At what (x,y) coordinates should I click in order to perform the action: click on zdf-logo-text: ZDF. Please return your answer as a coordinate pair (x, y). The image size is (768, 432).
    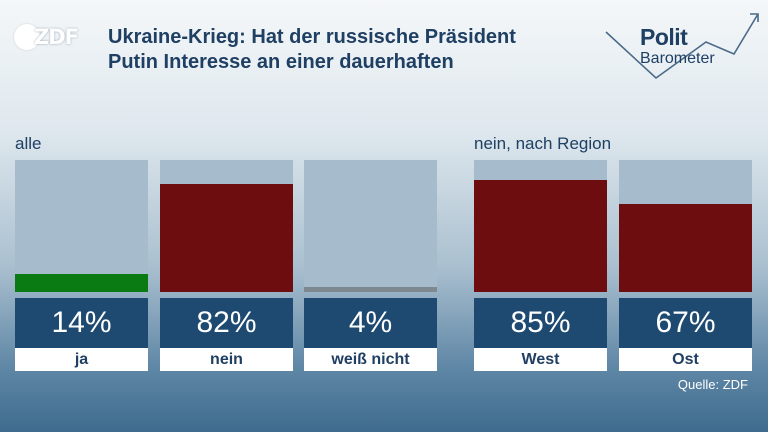
    Looking at the image, I should click on (56, 37).